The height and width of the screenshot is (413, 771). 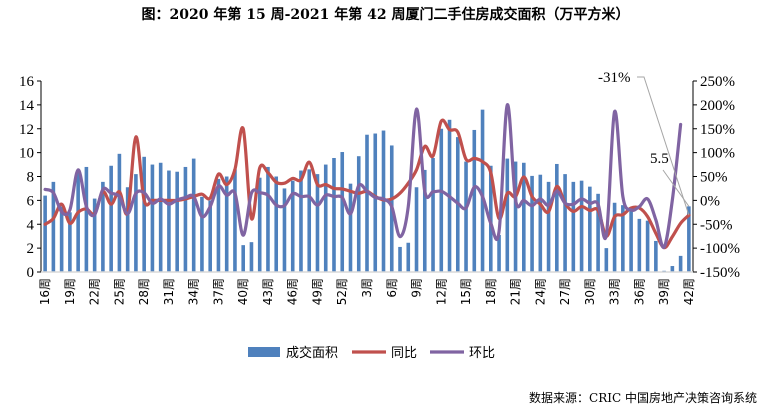 I want to click on annotation-bar-leader, so click(x=676, y=188).